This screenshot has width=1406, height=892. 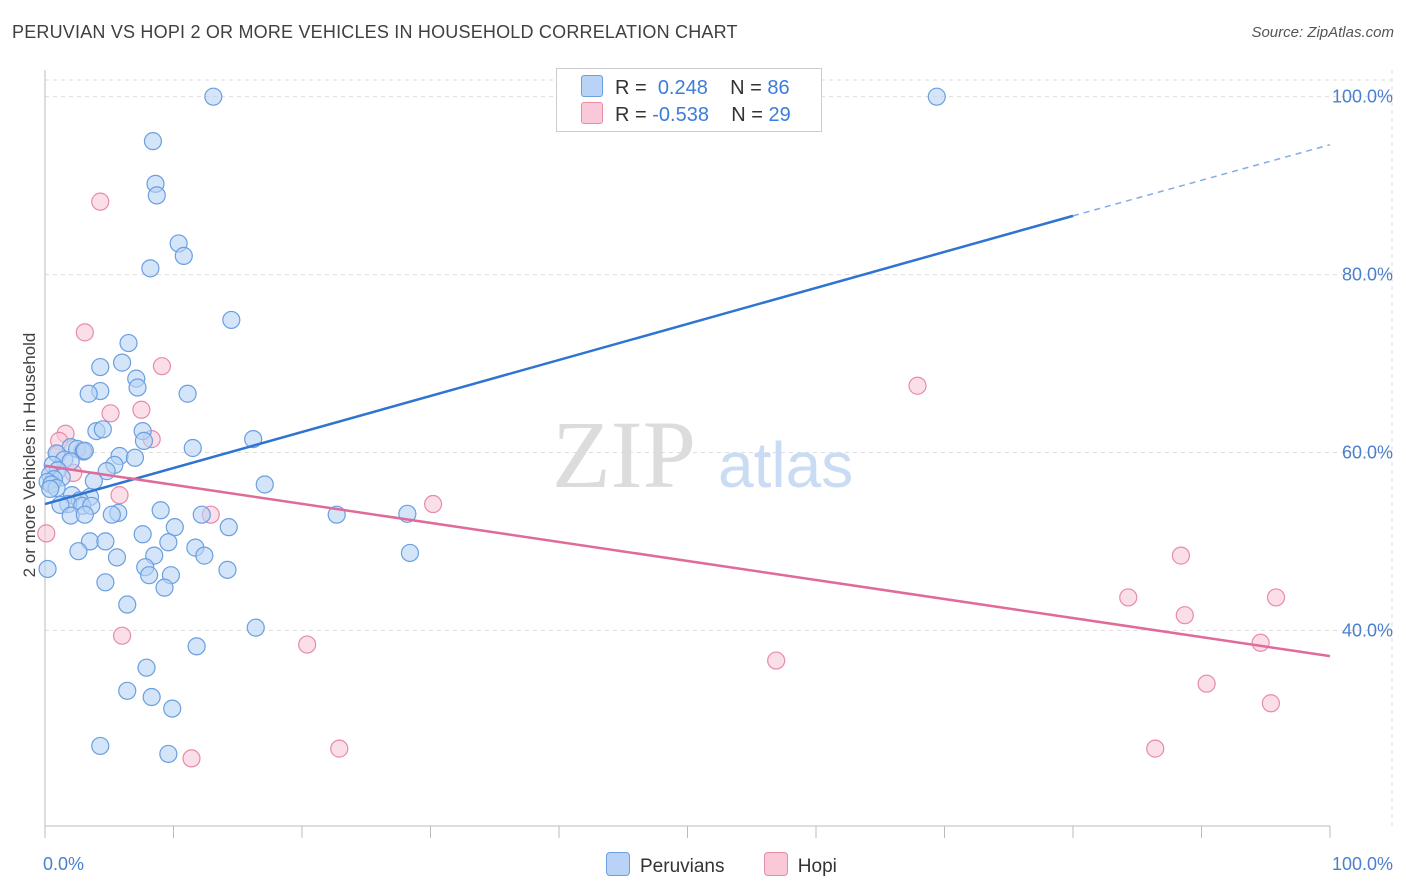 I want to click on y-tick-label: 80.0%, so click(x=1367, y=275).